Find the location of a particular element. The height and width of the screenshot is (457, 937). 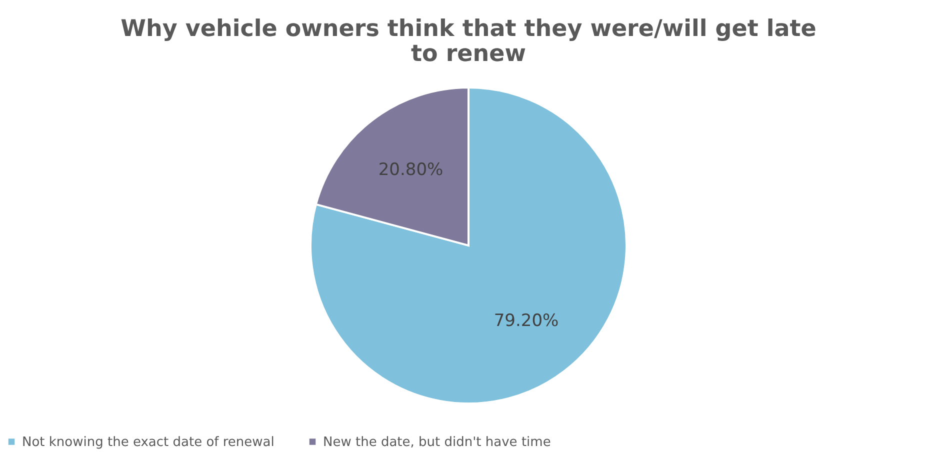

legend-label: Not knowing the exact date of renewal is located at coordinates (148, 442).